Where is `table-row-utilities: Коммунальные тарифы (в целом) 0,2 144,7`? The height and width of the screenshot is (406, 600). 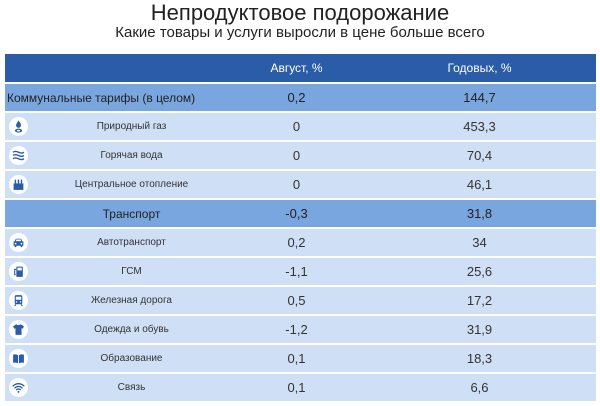
table-row-utilities: Коммунальные тарифы (в целом) 0,2 144,7 is located at coordinates (300, 97).